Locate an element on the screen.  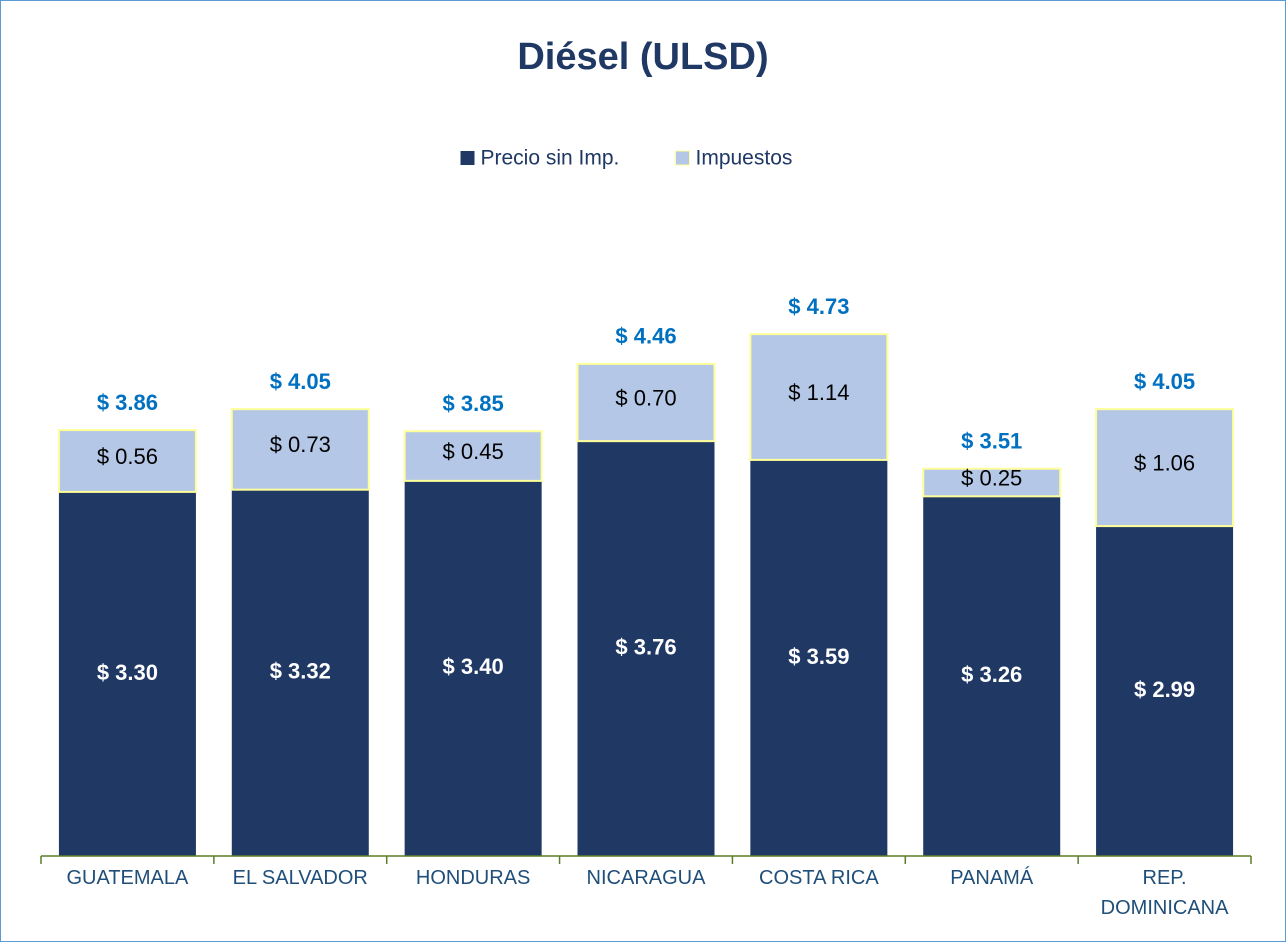
chart-title: Diésel (ULSD) is located at coordinates (642, 57).